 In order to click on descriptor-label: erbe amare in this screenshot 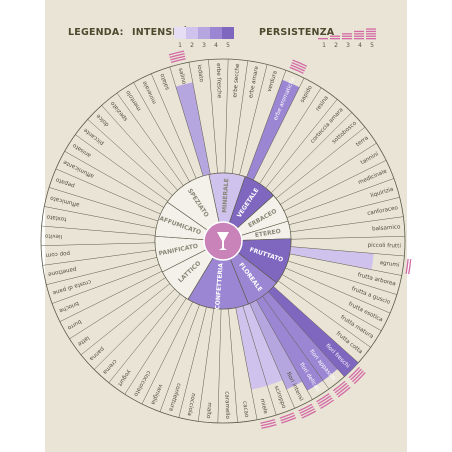, I will do `click(254, 82)`.